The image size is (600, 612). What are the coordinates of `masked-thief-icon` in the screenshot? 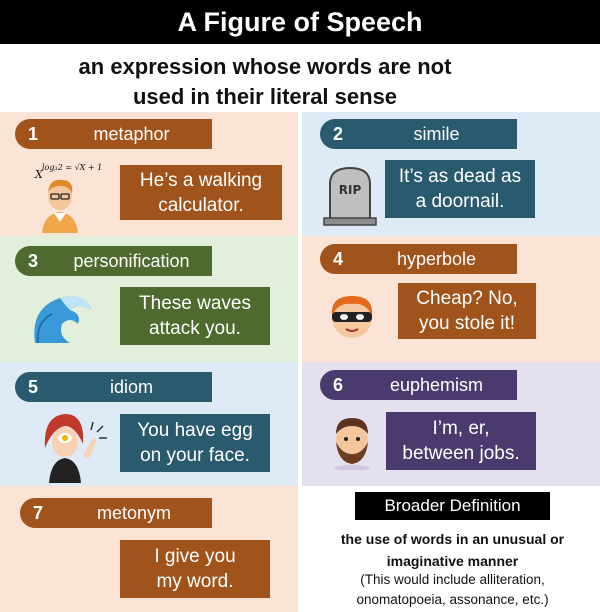 It's located at (352, 317).